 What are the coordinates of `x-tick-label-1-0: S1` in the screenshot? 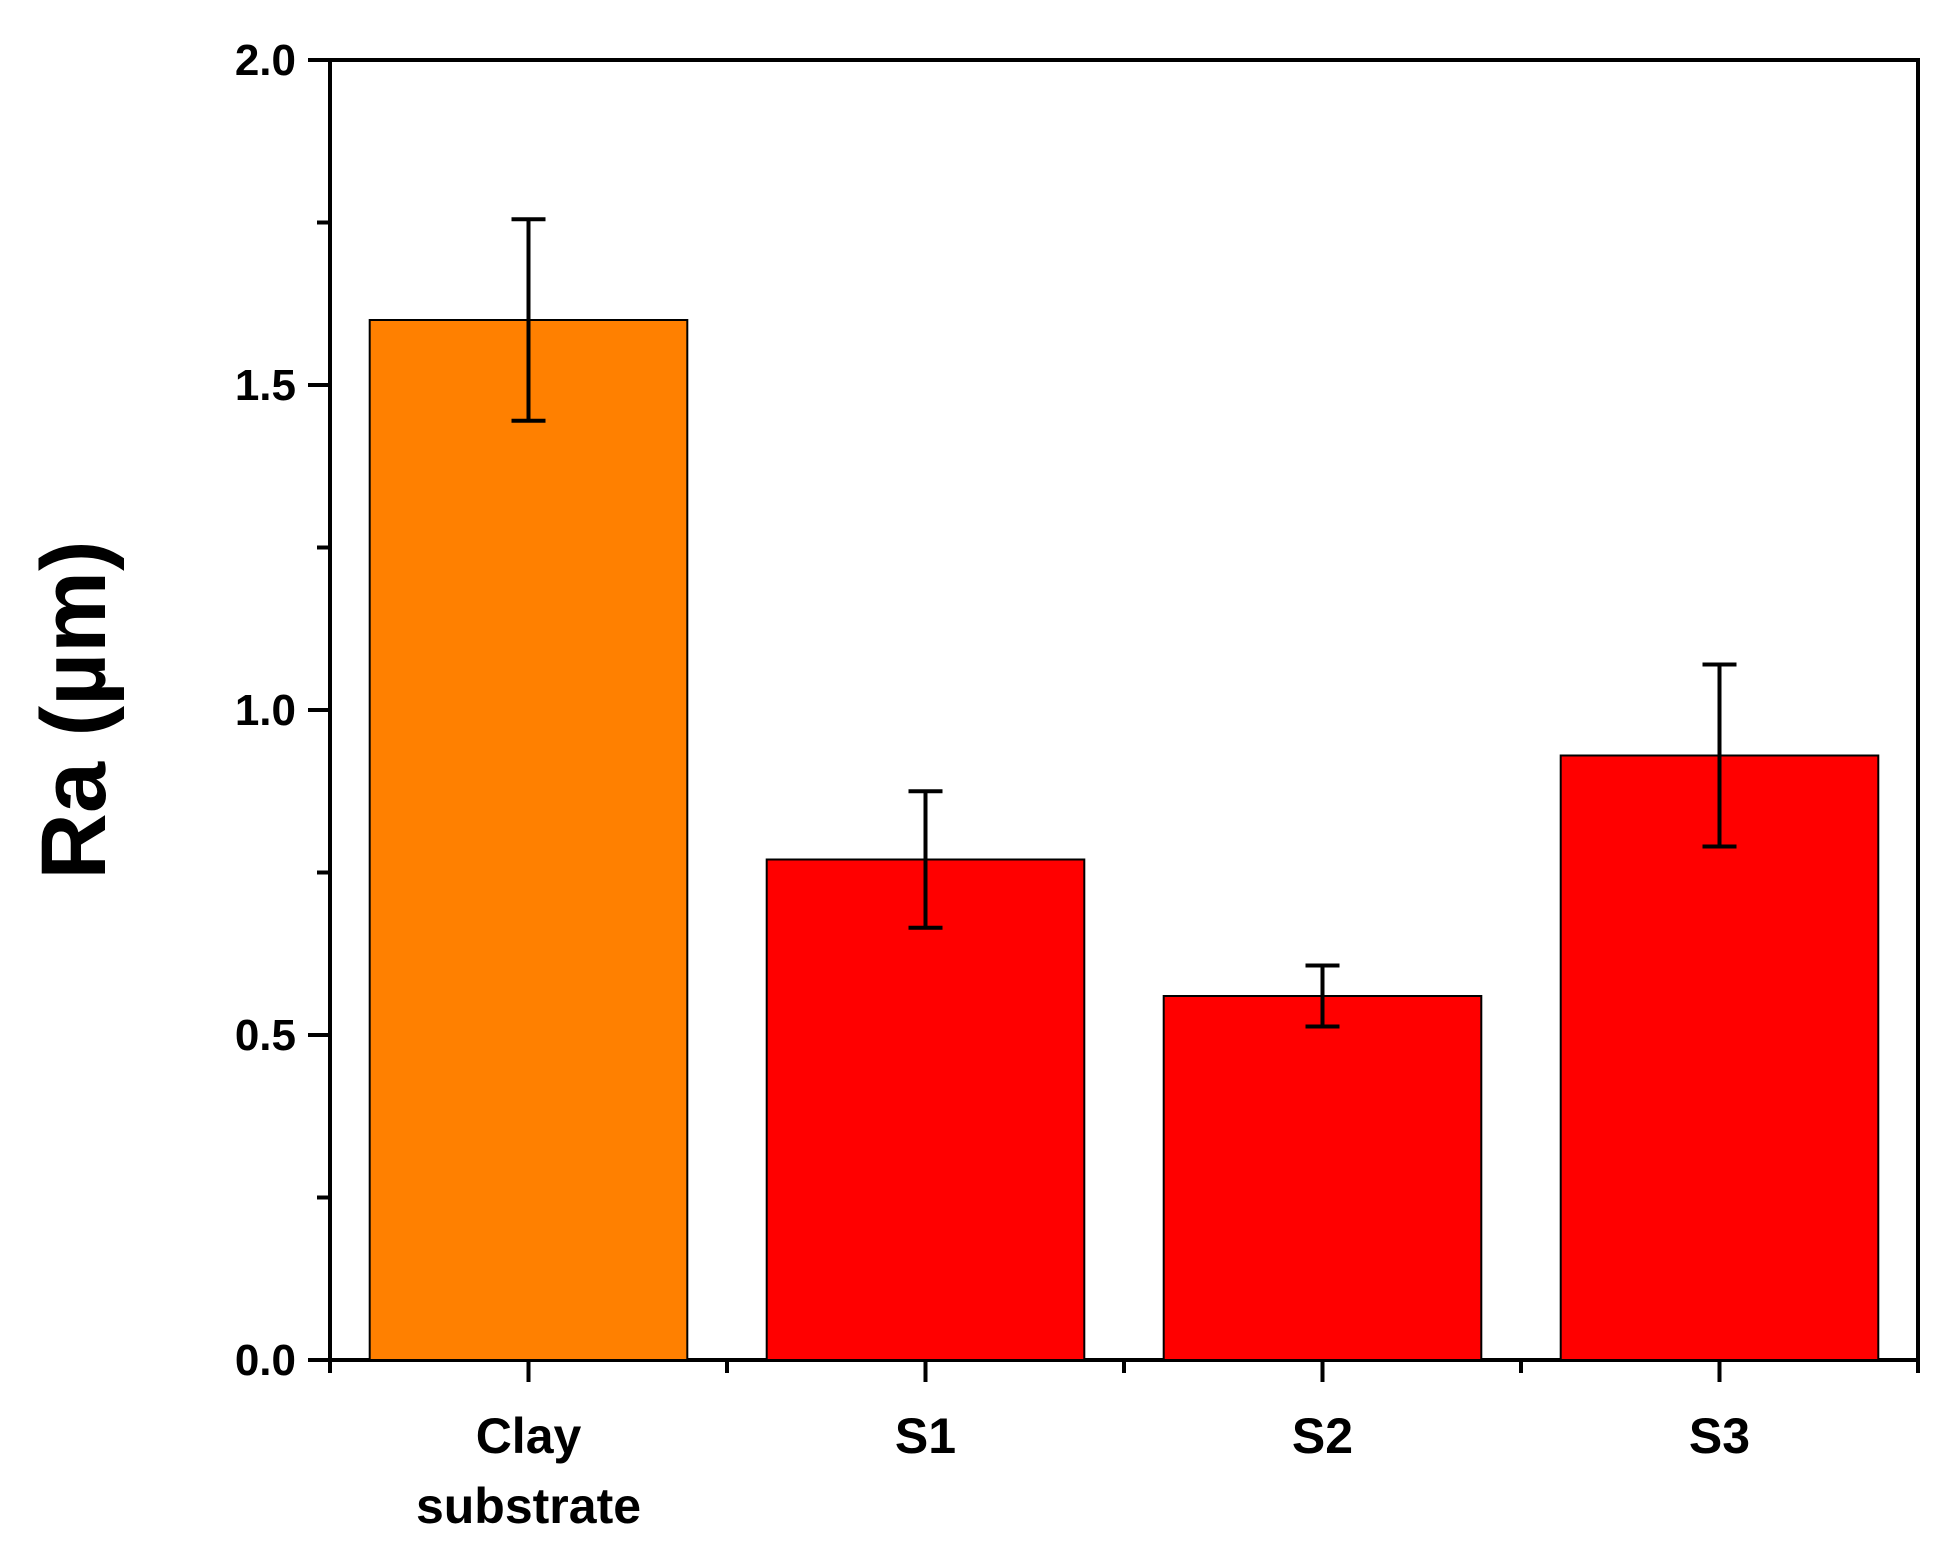 It's located at (925, 1436).